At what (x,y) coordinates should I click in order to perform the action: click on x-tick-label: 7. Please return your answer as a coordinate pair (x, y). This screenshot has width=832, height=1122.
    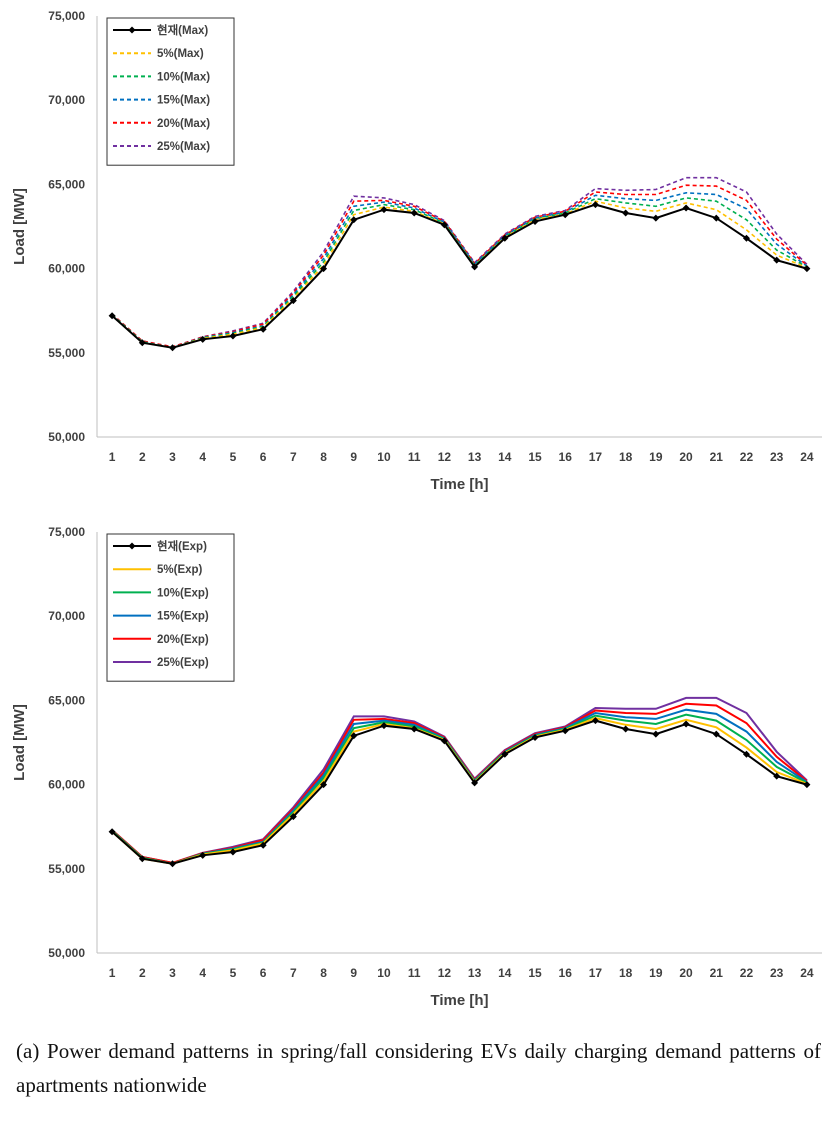
    Looking at the image, I should click on (293, 973).